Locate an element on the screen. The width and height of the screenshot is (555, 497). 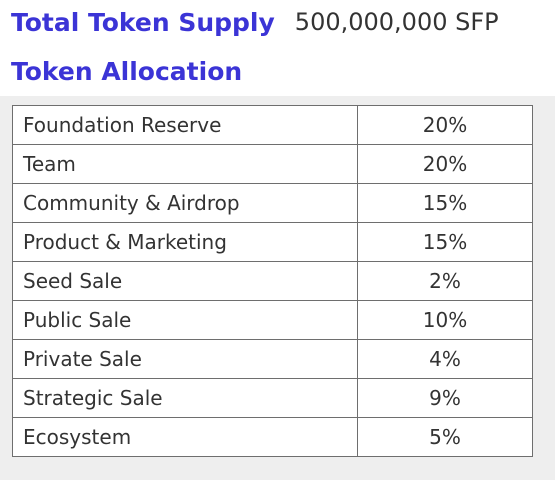
table-row: Seed Sale 2% is located at coordinates (272, 281).